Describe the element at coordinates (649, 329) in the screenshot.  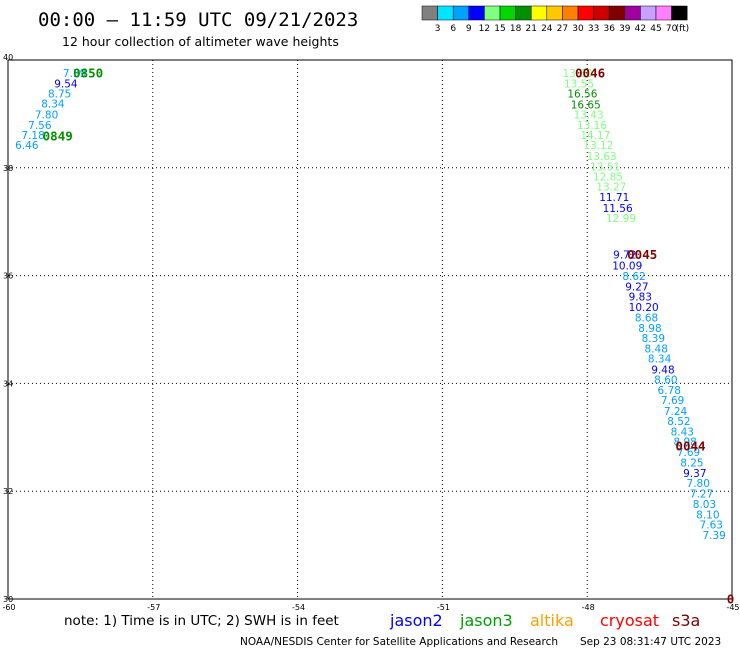
I see `wave-height-label: 8.98` at that location.